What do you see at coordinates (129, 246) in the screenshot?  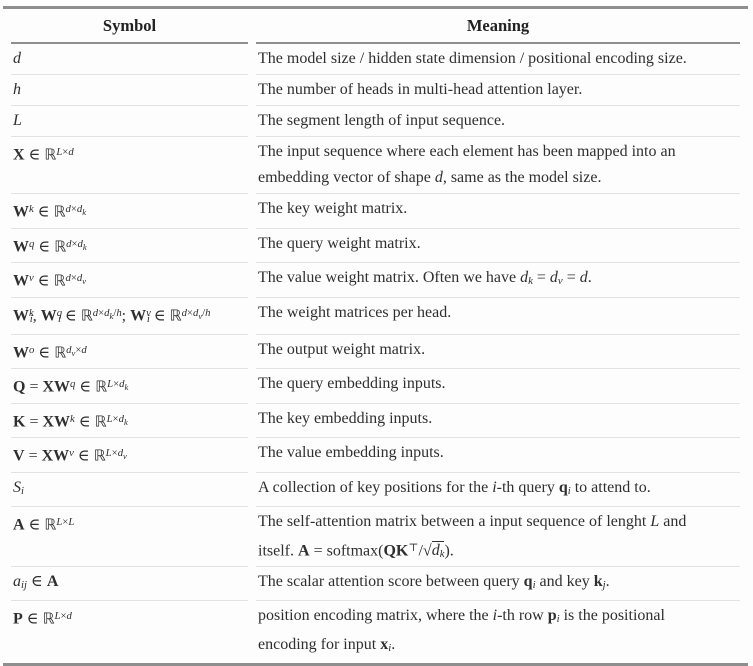 I see `symbol-cell: Wq ∈ ℝd×dk` at bounding box center [129, 246].